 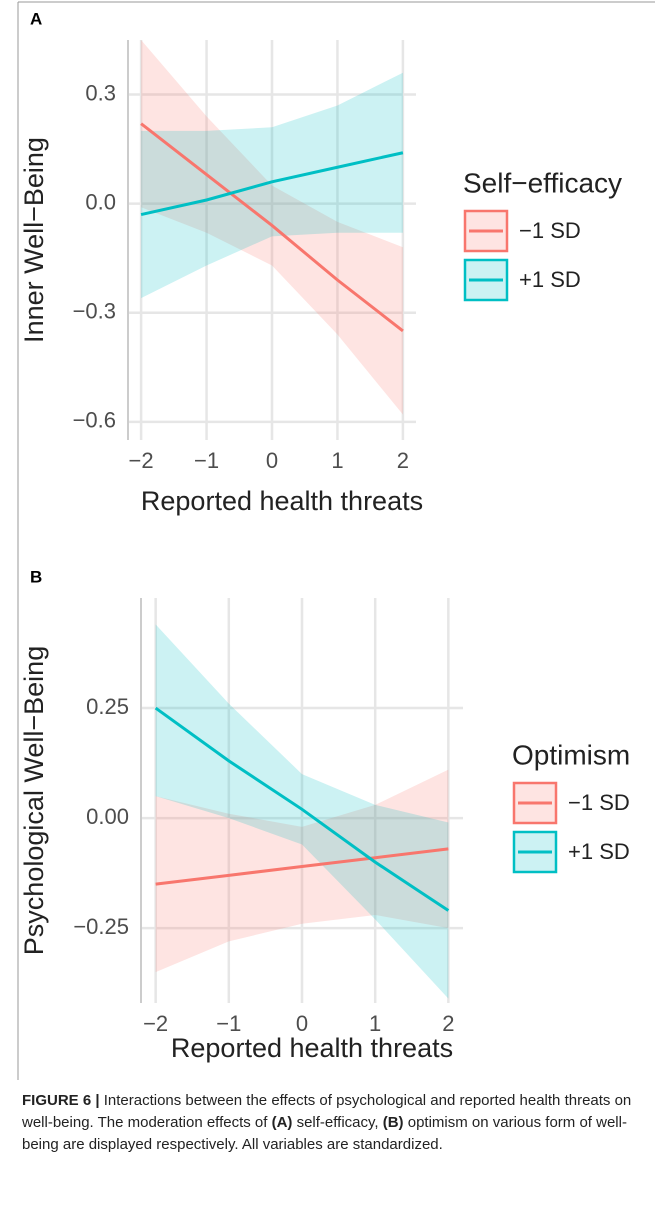 What do you see at coordinates (36, 18) in the screenshot?
I see `panel-label: A` at bounding box center [36, 18].